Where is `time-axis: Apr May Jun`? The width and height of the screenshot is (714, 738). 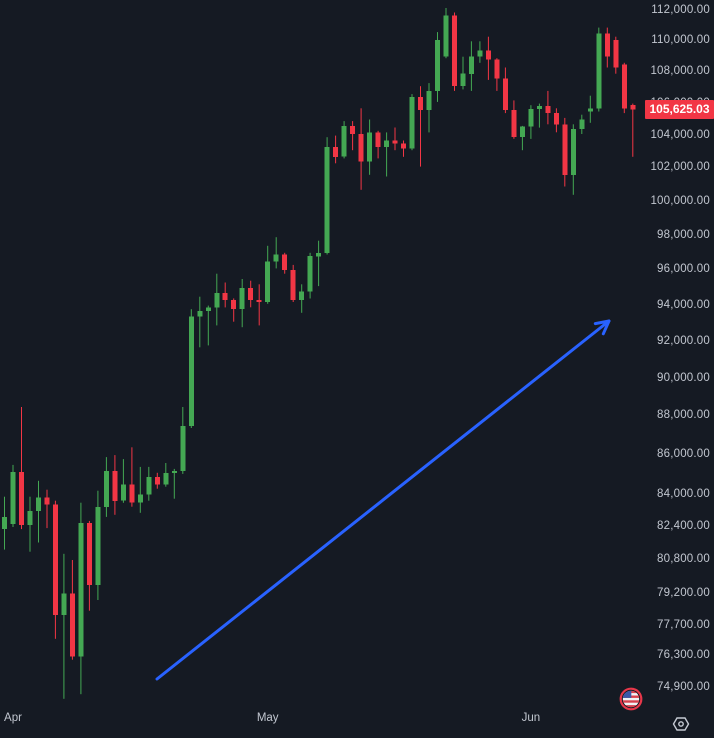
time-axis: Apr May Jun is located at coordinates (357, 725).